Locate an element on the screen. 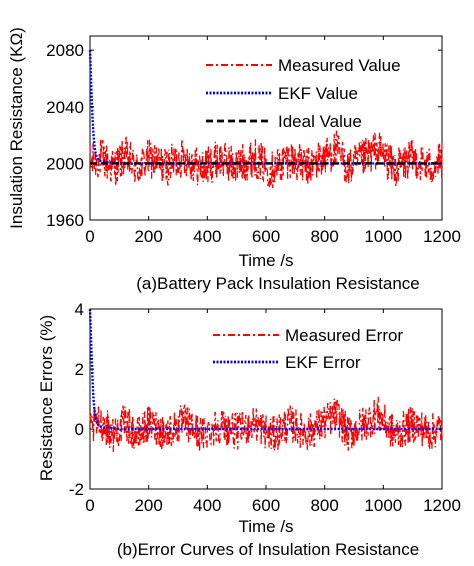 The height and width of the screenshot is (566, 474). legend-label: Measured Value is located at coordinates (339, 65).